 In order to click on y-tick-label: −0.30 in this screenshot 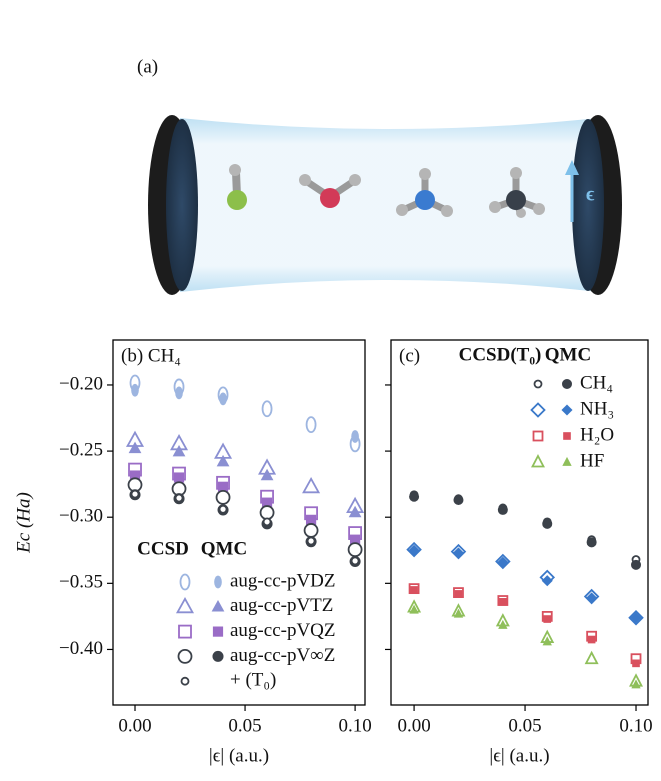, I will do `click(81, 516)`.